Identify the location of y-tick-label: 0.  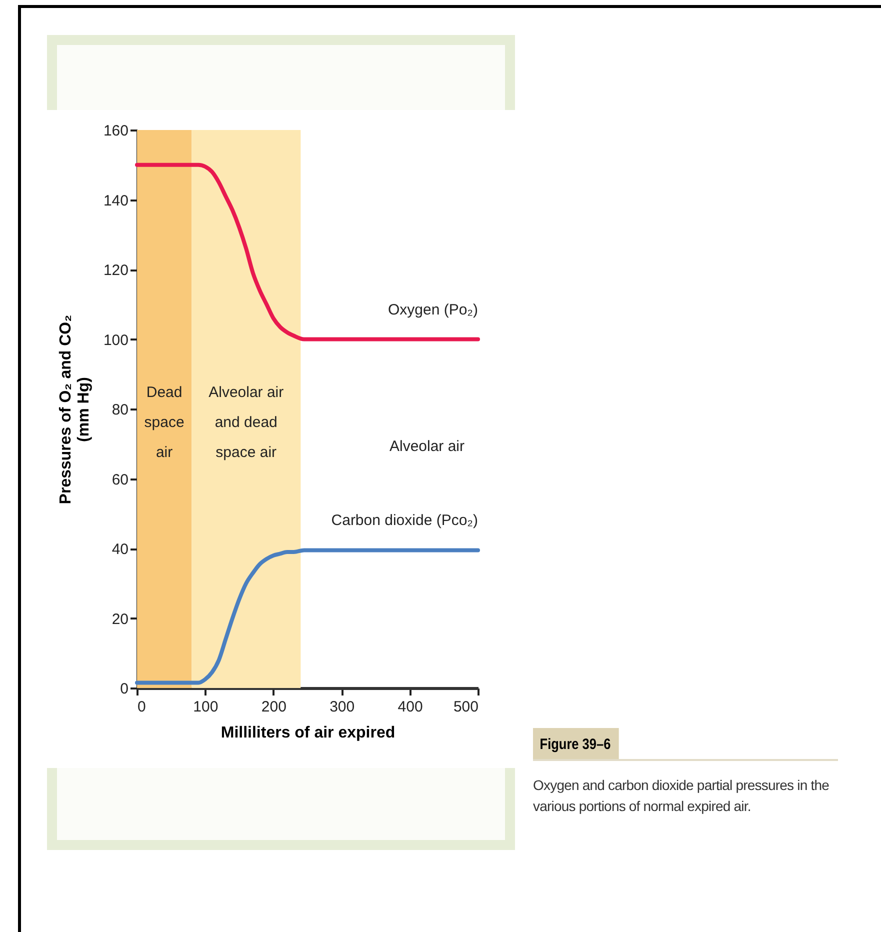
(124, 689).